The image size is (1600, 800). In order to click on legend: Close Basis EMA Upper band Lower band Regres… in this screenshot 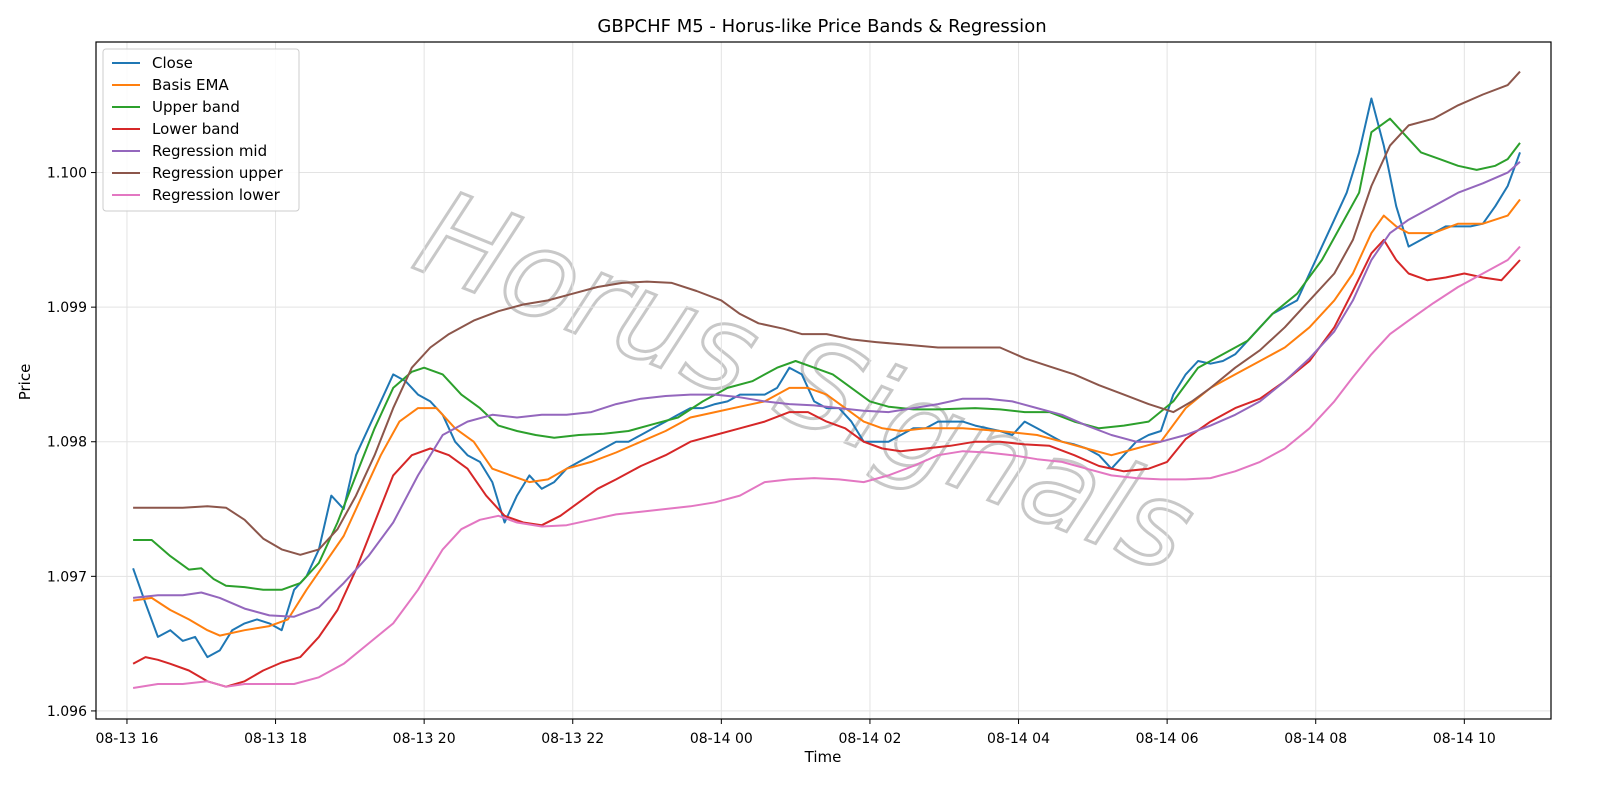, I will do `click(201, 130)`.